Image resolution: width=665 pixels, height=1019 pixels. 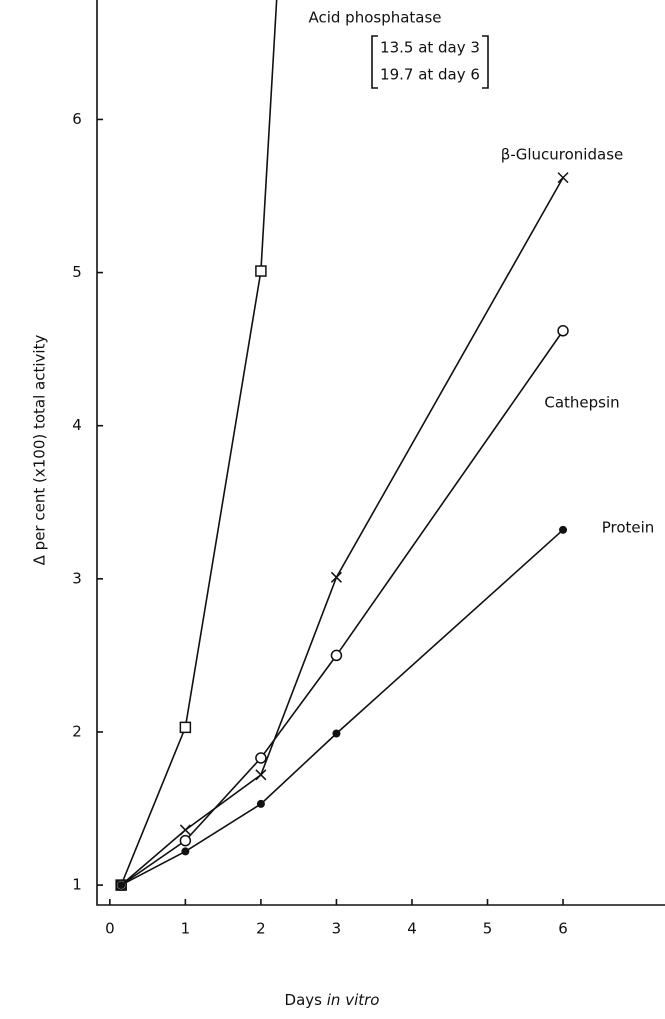 I want to click on annotation: 19.7 at day 6, so click(x=430, y=75).